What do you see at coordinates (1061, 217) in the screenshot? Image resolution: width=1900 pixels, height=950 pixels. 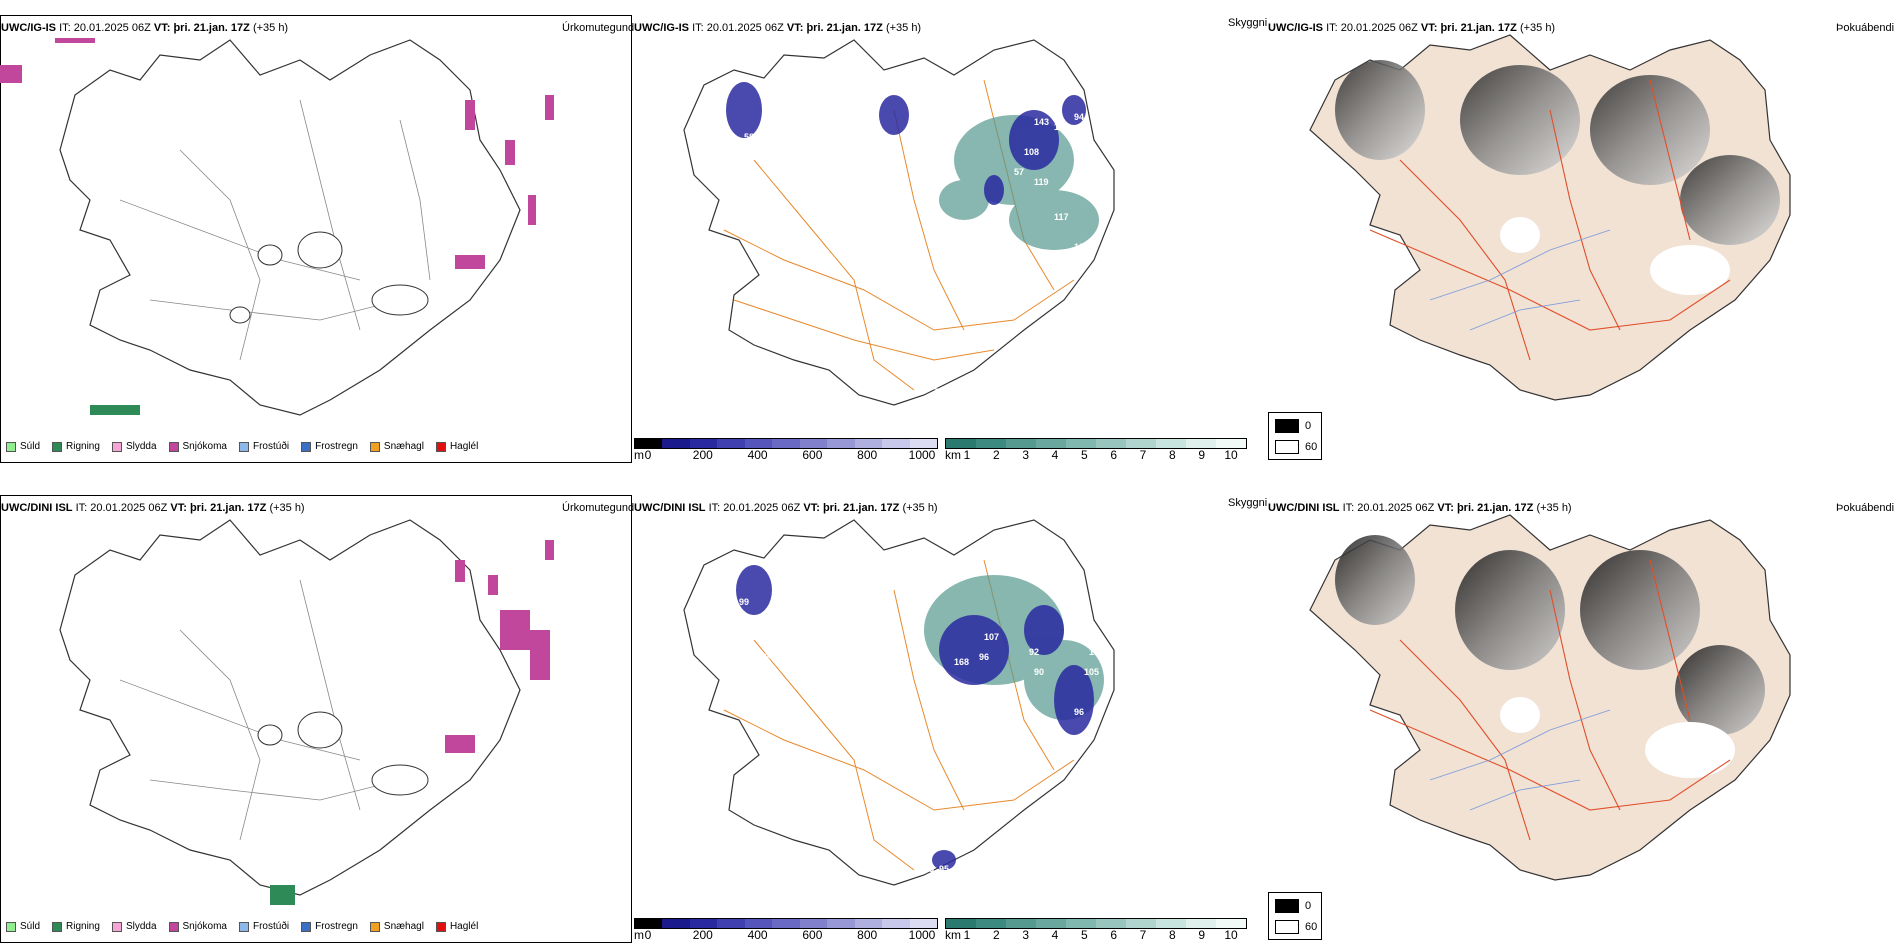 I see `visibility-value-label: 117` at bounding box center [1061, 217].